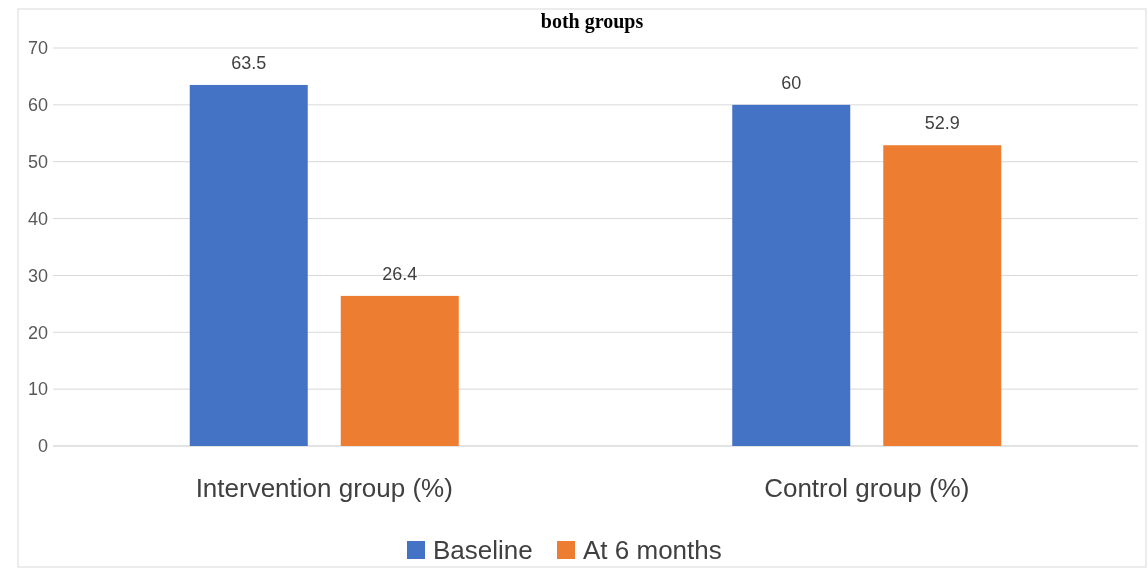 Image resolution: width=1148 pixels, height=578 pixels. What do you see at coordinates (483, 550) in the screenshot?
I see `legend-label: Baseline` at bounding box center [483, 550].